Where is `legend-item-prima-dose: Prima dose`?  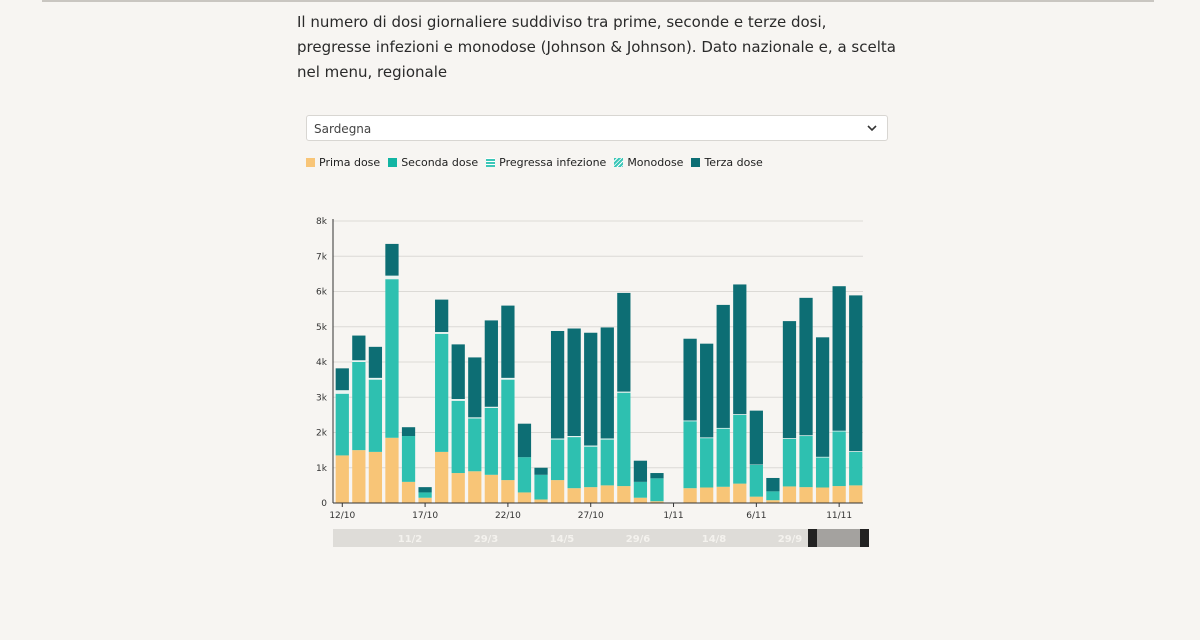 legend-item-prima-dose: Prima dose is located at coordinates (343, 162).